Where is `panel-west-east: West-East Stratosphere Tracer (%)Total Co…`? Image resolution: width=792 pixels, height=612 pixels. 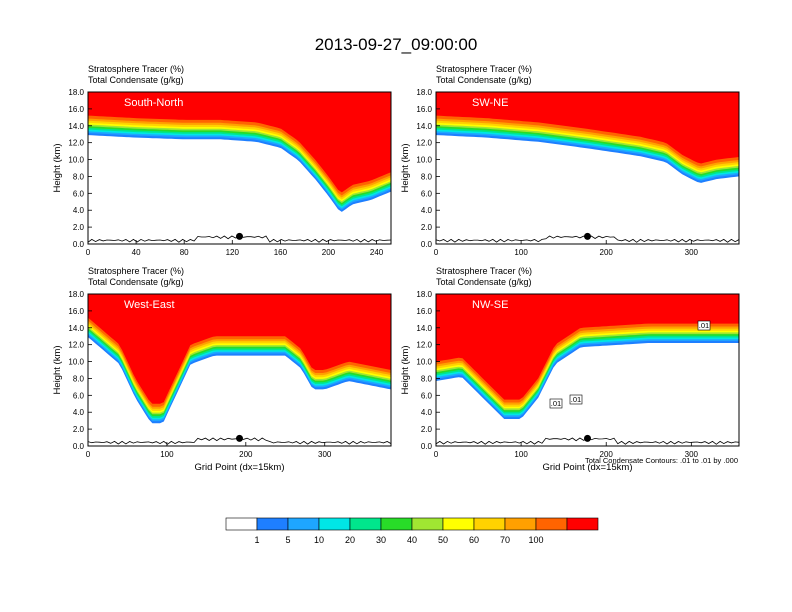 panel-west-east: West-East Stratosphere Tracer (%)Total Co… is located at coordinates (222, 369).